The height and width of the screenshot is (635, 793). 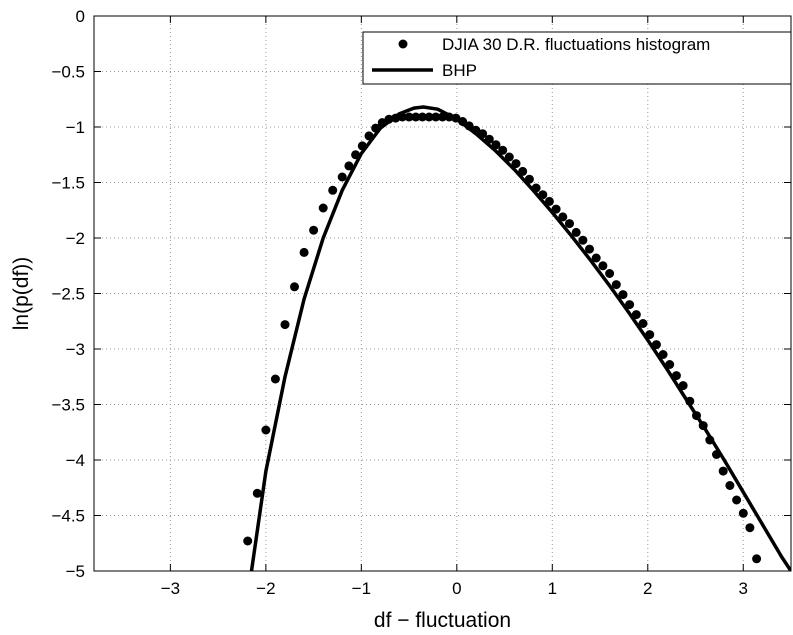 What do you see at coordinates (576, 44) in the screenshot?
I see `legend-label-histogram: DJIA 30 D.R. fluctuations histogram` at bounding box center [576, 44].